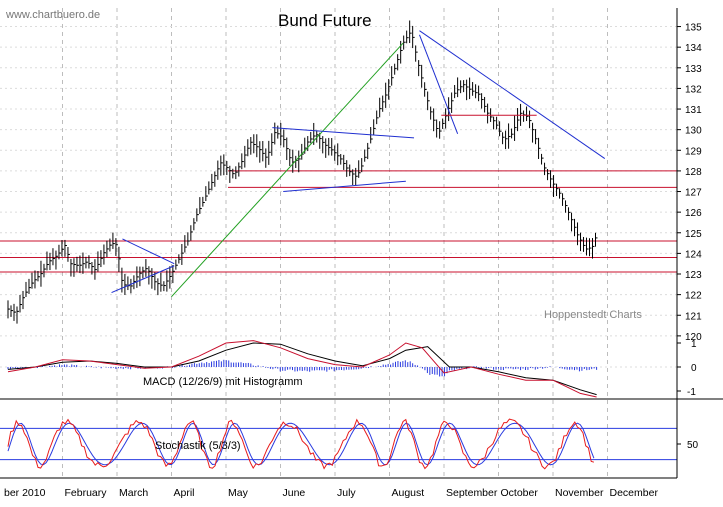 The width and height of the screenshot is (723, 507). Describe the element at coordinates (693, 316) in the screenshot. I see `y-tick-label: 121` at that location.